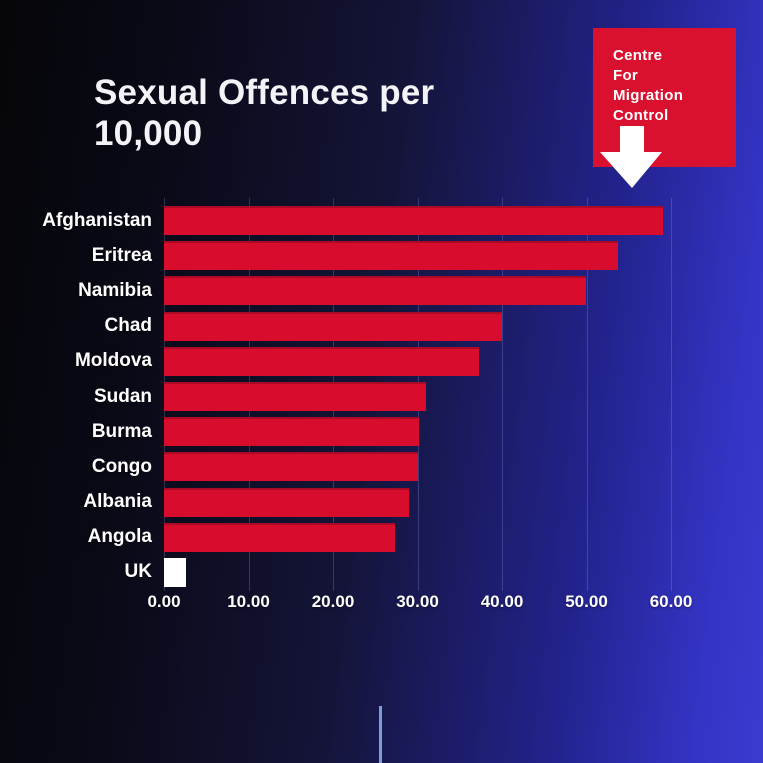  What do you see at coordinates (417, 601) in the screenshot?
I see `x-tick-label: 30.00` at bounding box center [417, 601].